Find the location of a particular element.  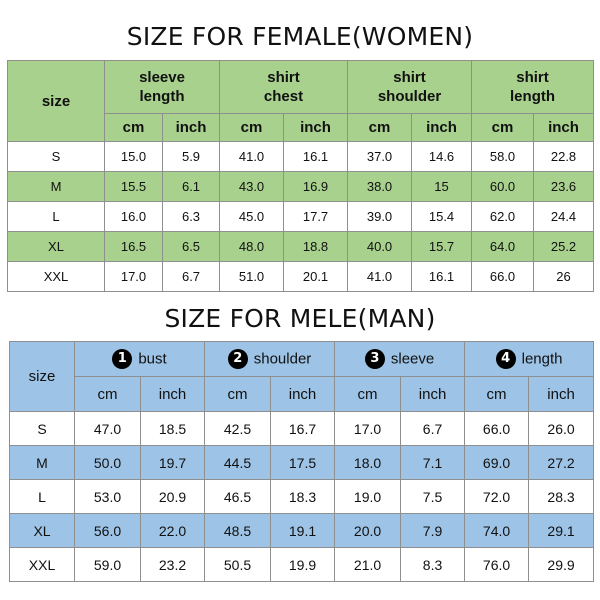

value-cell: 6.1 is located at coordinates (191, 186).